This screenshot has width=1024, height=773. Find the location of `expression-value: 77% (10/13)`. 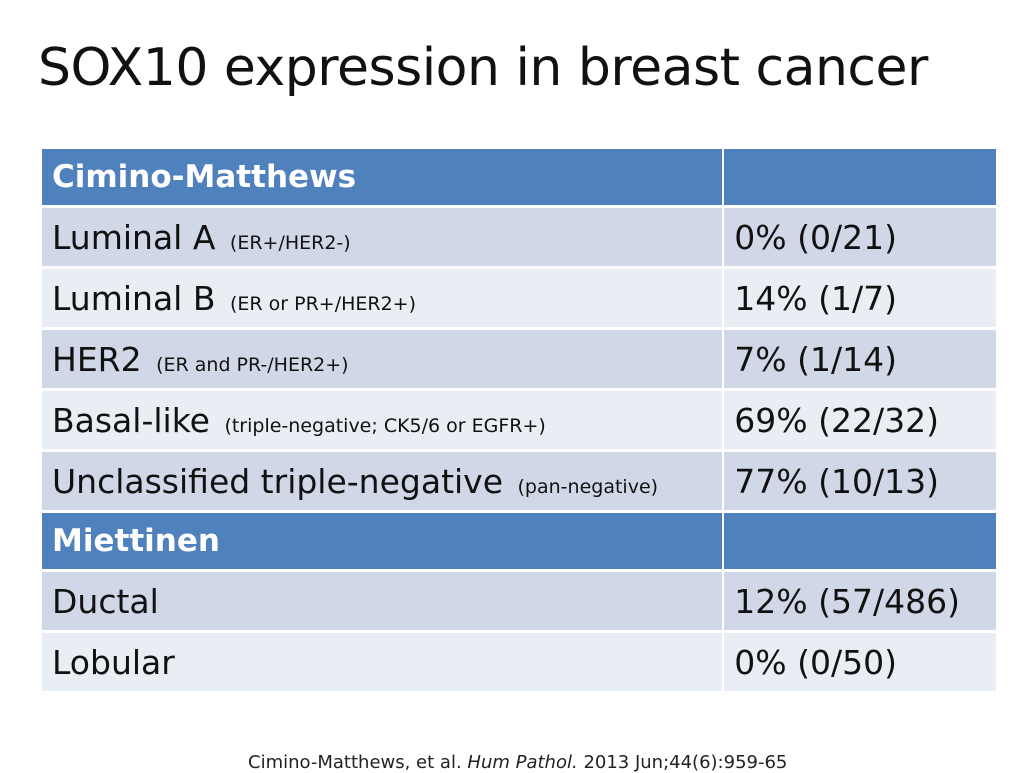

expression-value: 77% (10/13) is located at coordinates (860, 481).